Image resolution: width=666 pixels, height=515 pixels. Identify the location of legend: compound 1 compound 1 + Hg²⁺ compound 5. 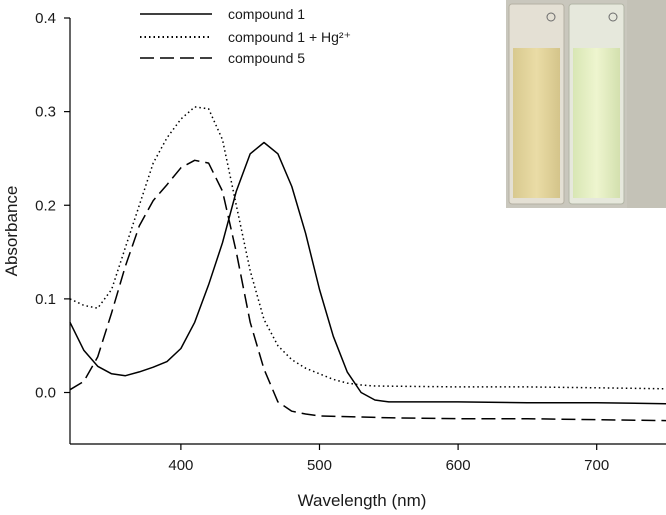
(245, 36).